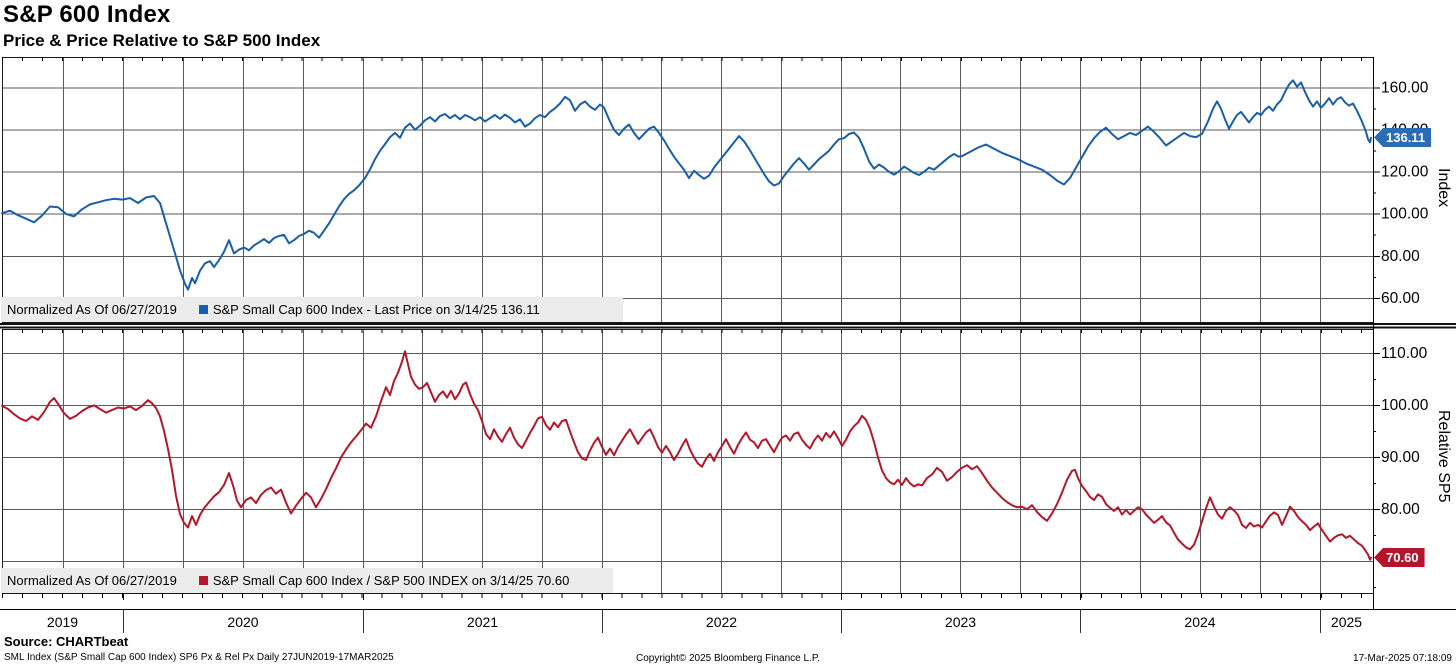  I want to click on bottom-normalized-label: Normalized As Of 06/27/2019, so click(92, 580).